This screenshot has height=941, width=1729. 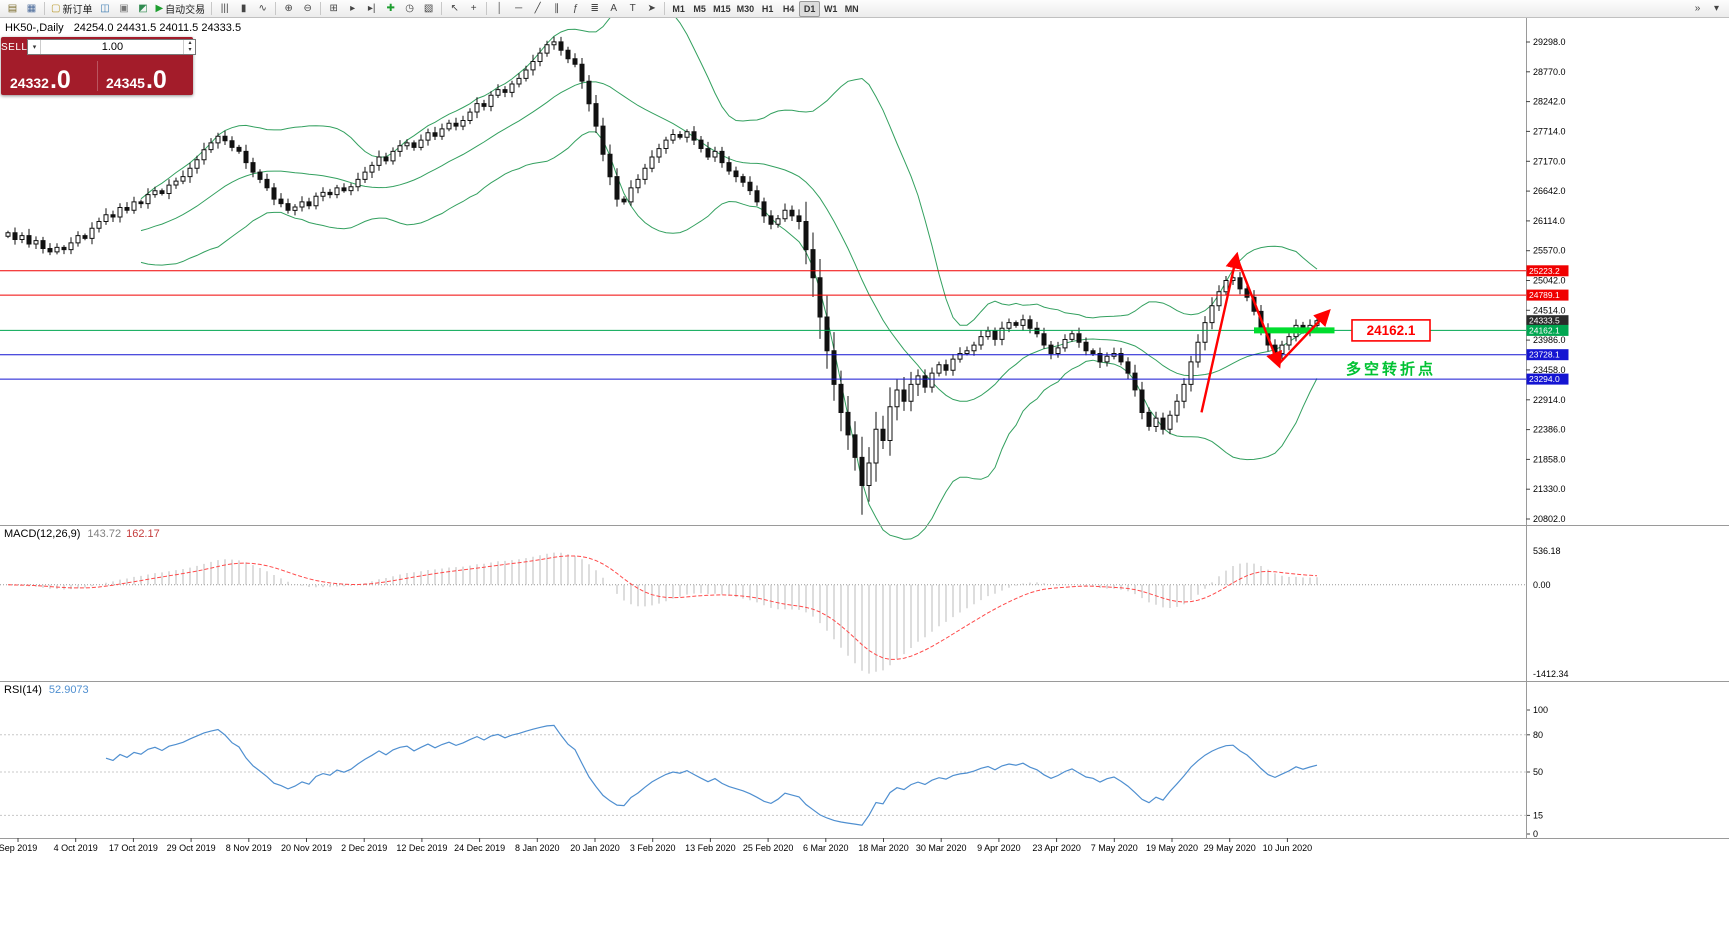 I want to click on volume-control: ▾ ▴ ▾, so click(x=112, y=47).